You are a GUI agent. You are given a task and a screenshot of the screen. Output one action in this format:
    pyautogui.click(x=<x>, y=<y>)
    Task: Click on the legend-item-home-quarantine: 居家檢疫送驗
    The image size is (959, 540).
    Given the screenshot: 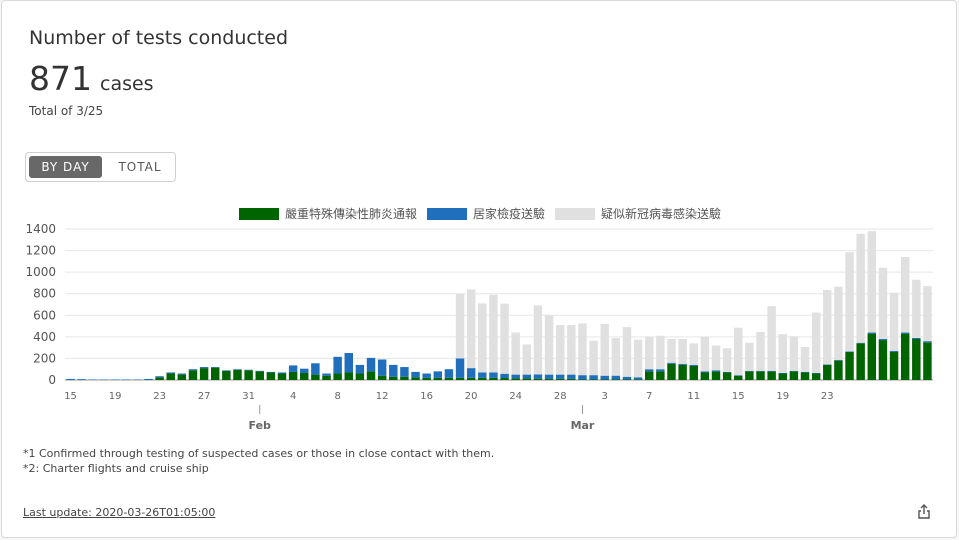 What is the action you would take?
    pyautogui.click(x=486, y=213)
    